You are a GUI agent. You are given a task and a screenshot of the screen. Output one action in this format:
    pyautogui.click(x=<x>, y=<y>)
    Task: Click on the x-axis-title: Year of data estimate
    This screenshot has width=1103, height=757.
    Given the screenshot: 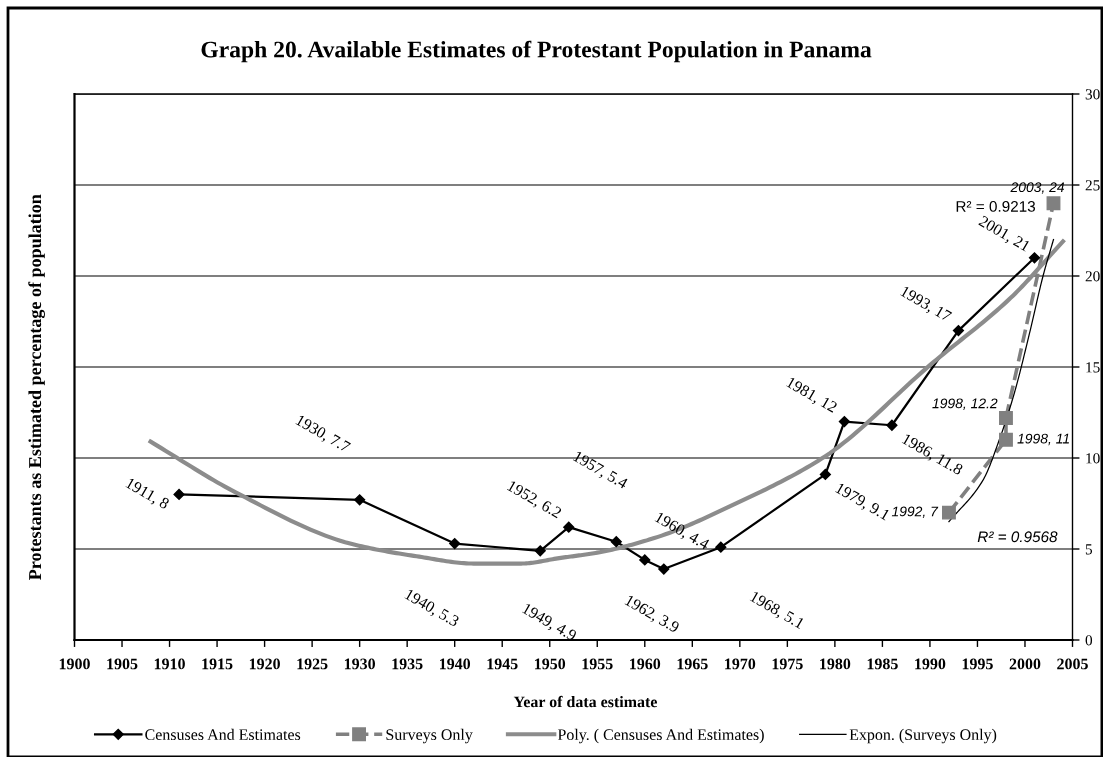 What is the action you would take?
    pyautogui.click(x=585, y=701)
    